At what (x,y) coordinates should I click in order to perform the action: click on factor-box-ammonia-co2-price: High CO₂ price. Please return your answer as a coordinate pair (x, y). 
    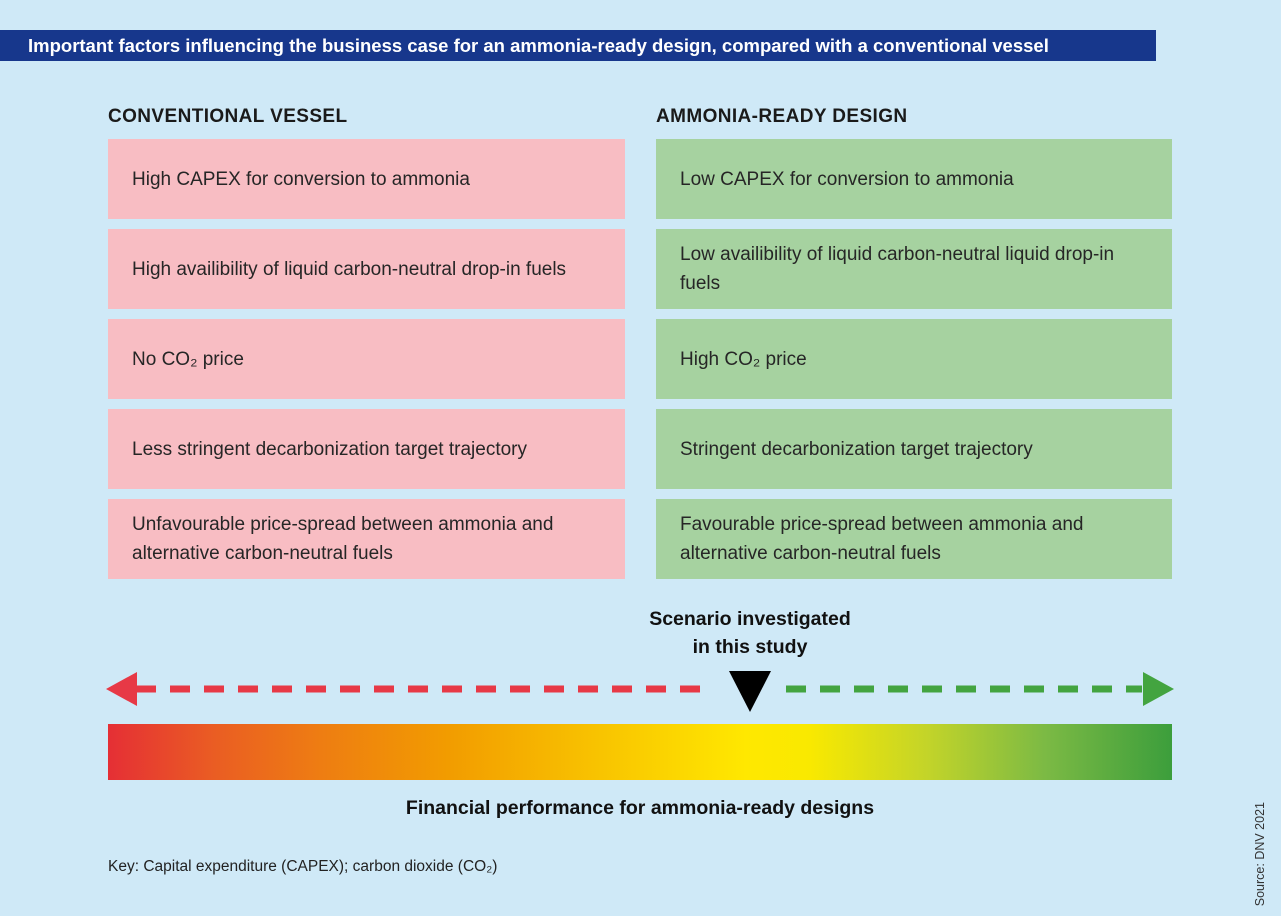
    Looking at the image, I should click on (914, 359).